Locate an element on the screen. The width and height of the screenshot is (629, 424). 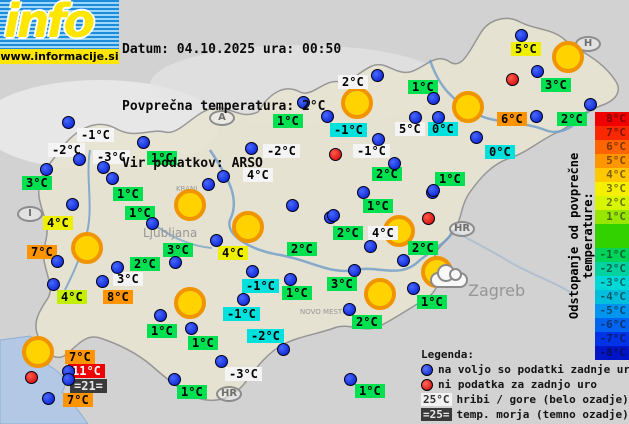
road-sign-i: I is located at coordinates (30, 214).